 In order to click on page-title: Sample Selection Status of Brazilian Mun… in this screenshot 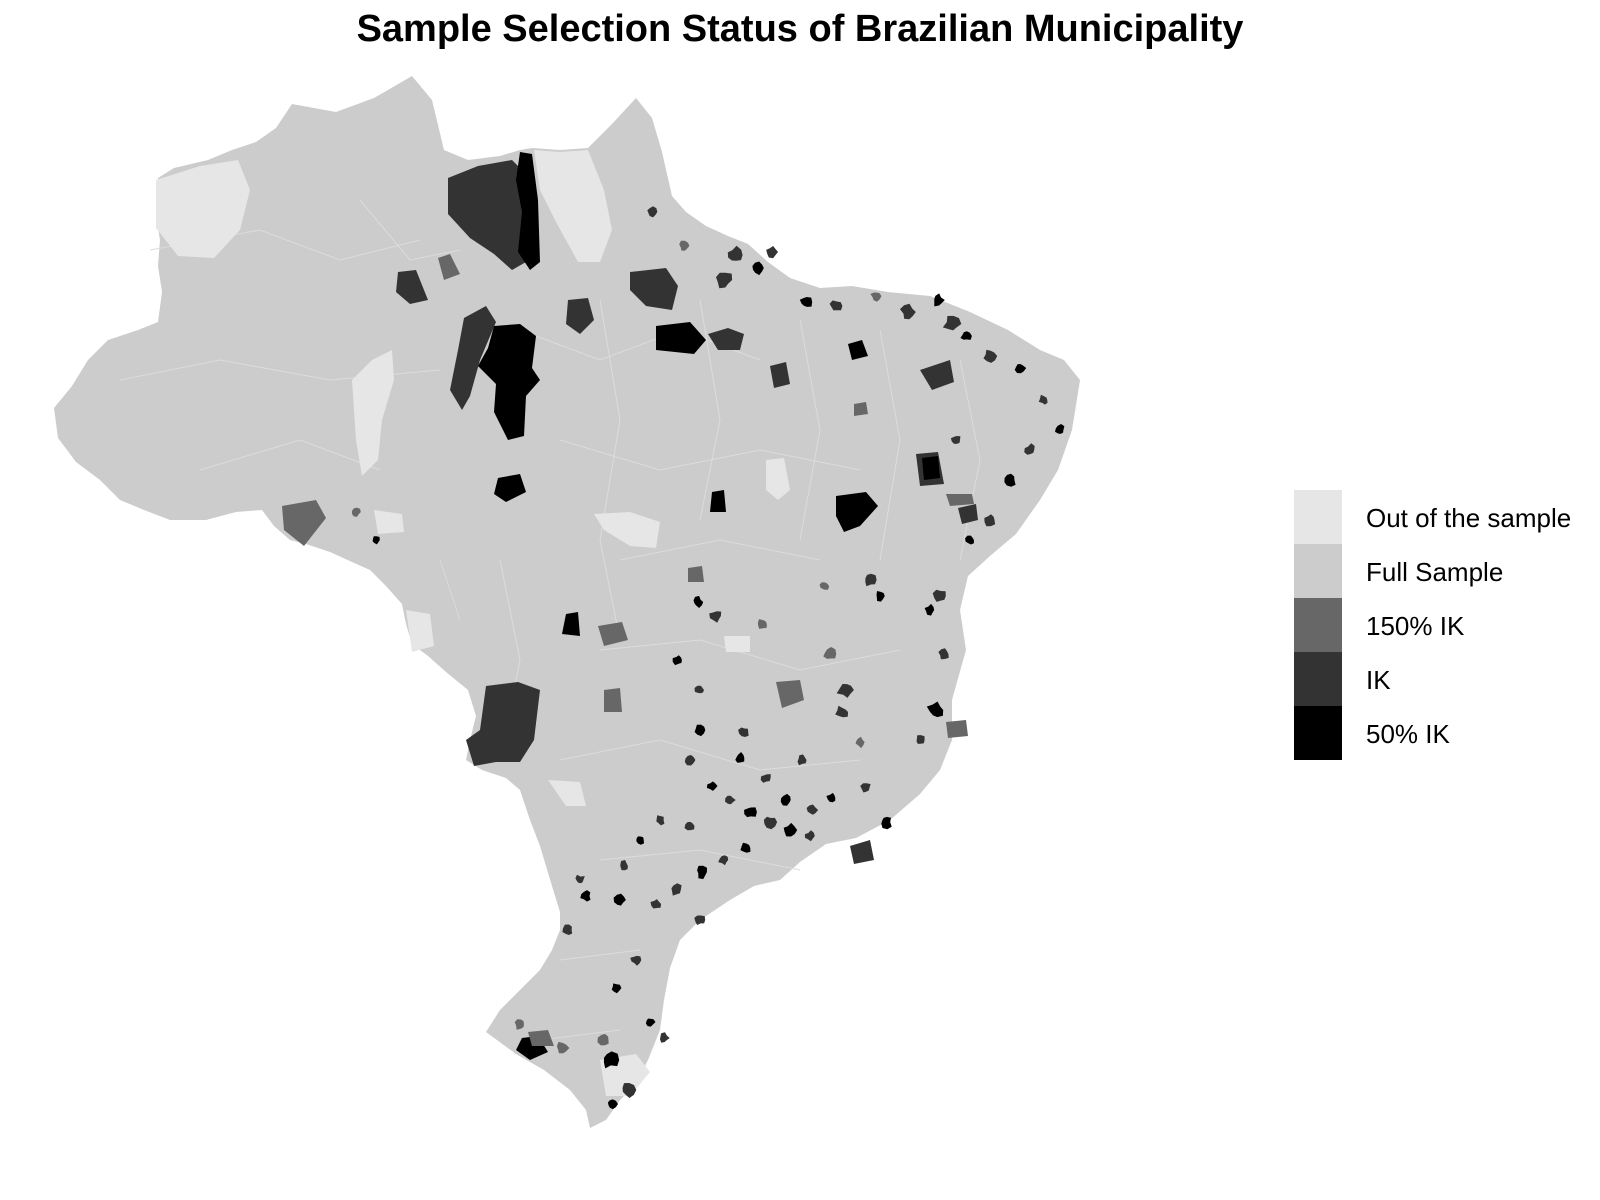, I will do `click(800, 29)`.